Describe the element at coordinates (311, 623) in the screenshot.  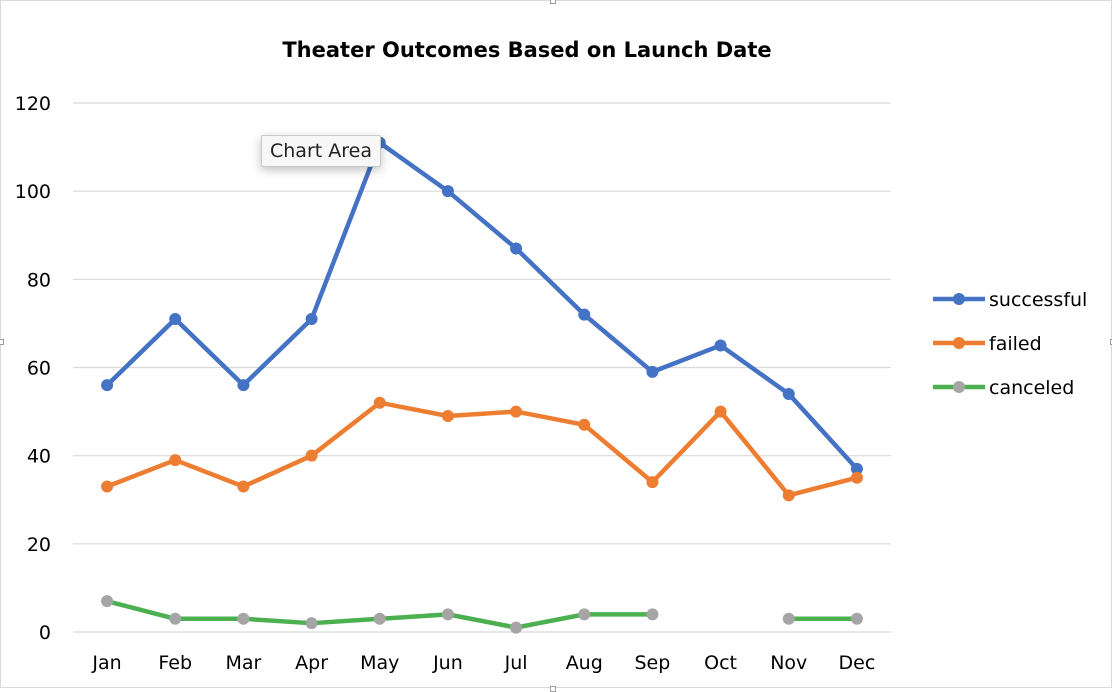
I see `data-point-canceled-Apr` at that location.